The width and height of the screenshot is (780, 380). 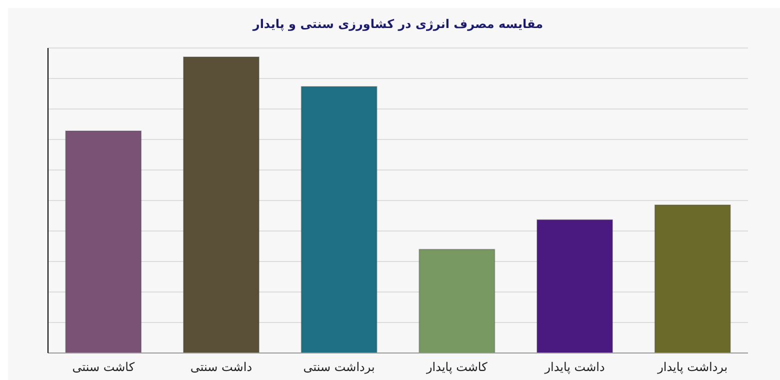 I want to click on x-tick-label: برداشت سنتی, so click(x=339, y=367).